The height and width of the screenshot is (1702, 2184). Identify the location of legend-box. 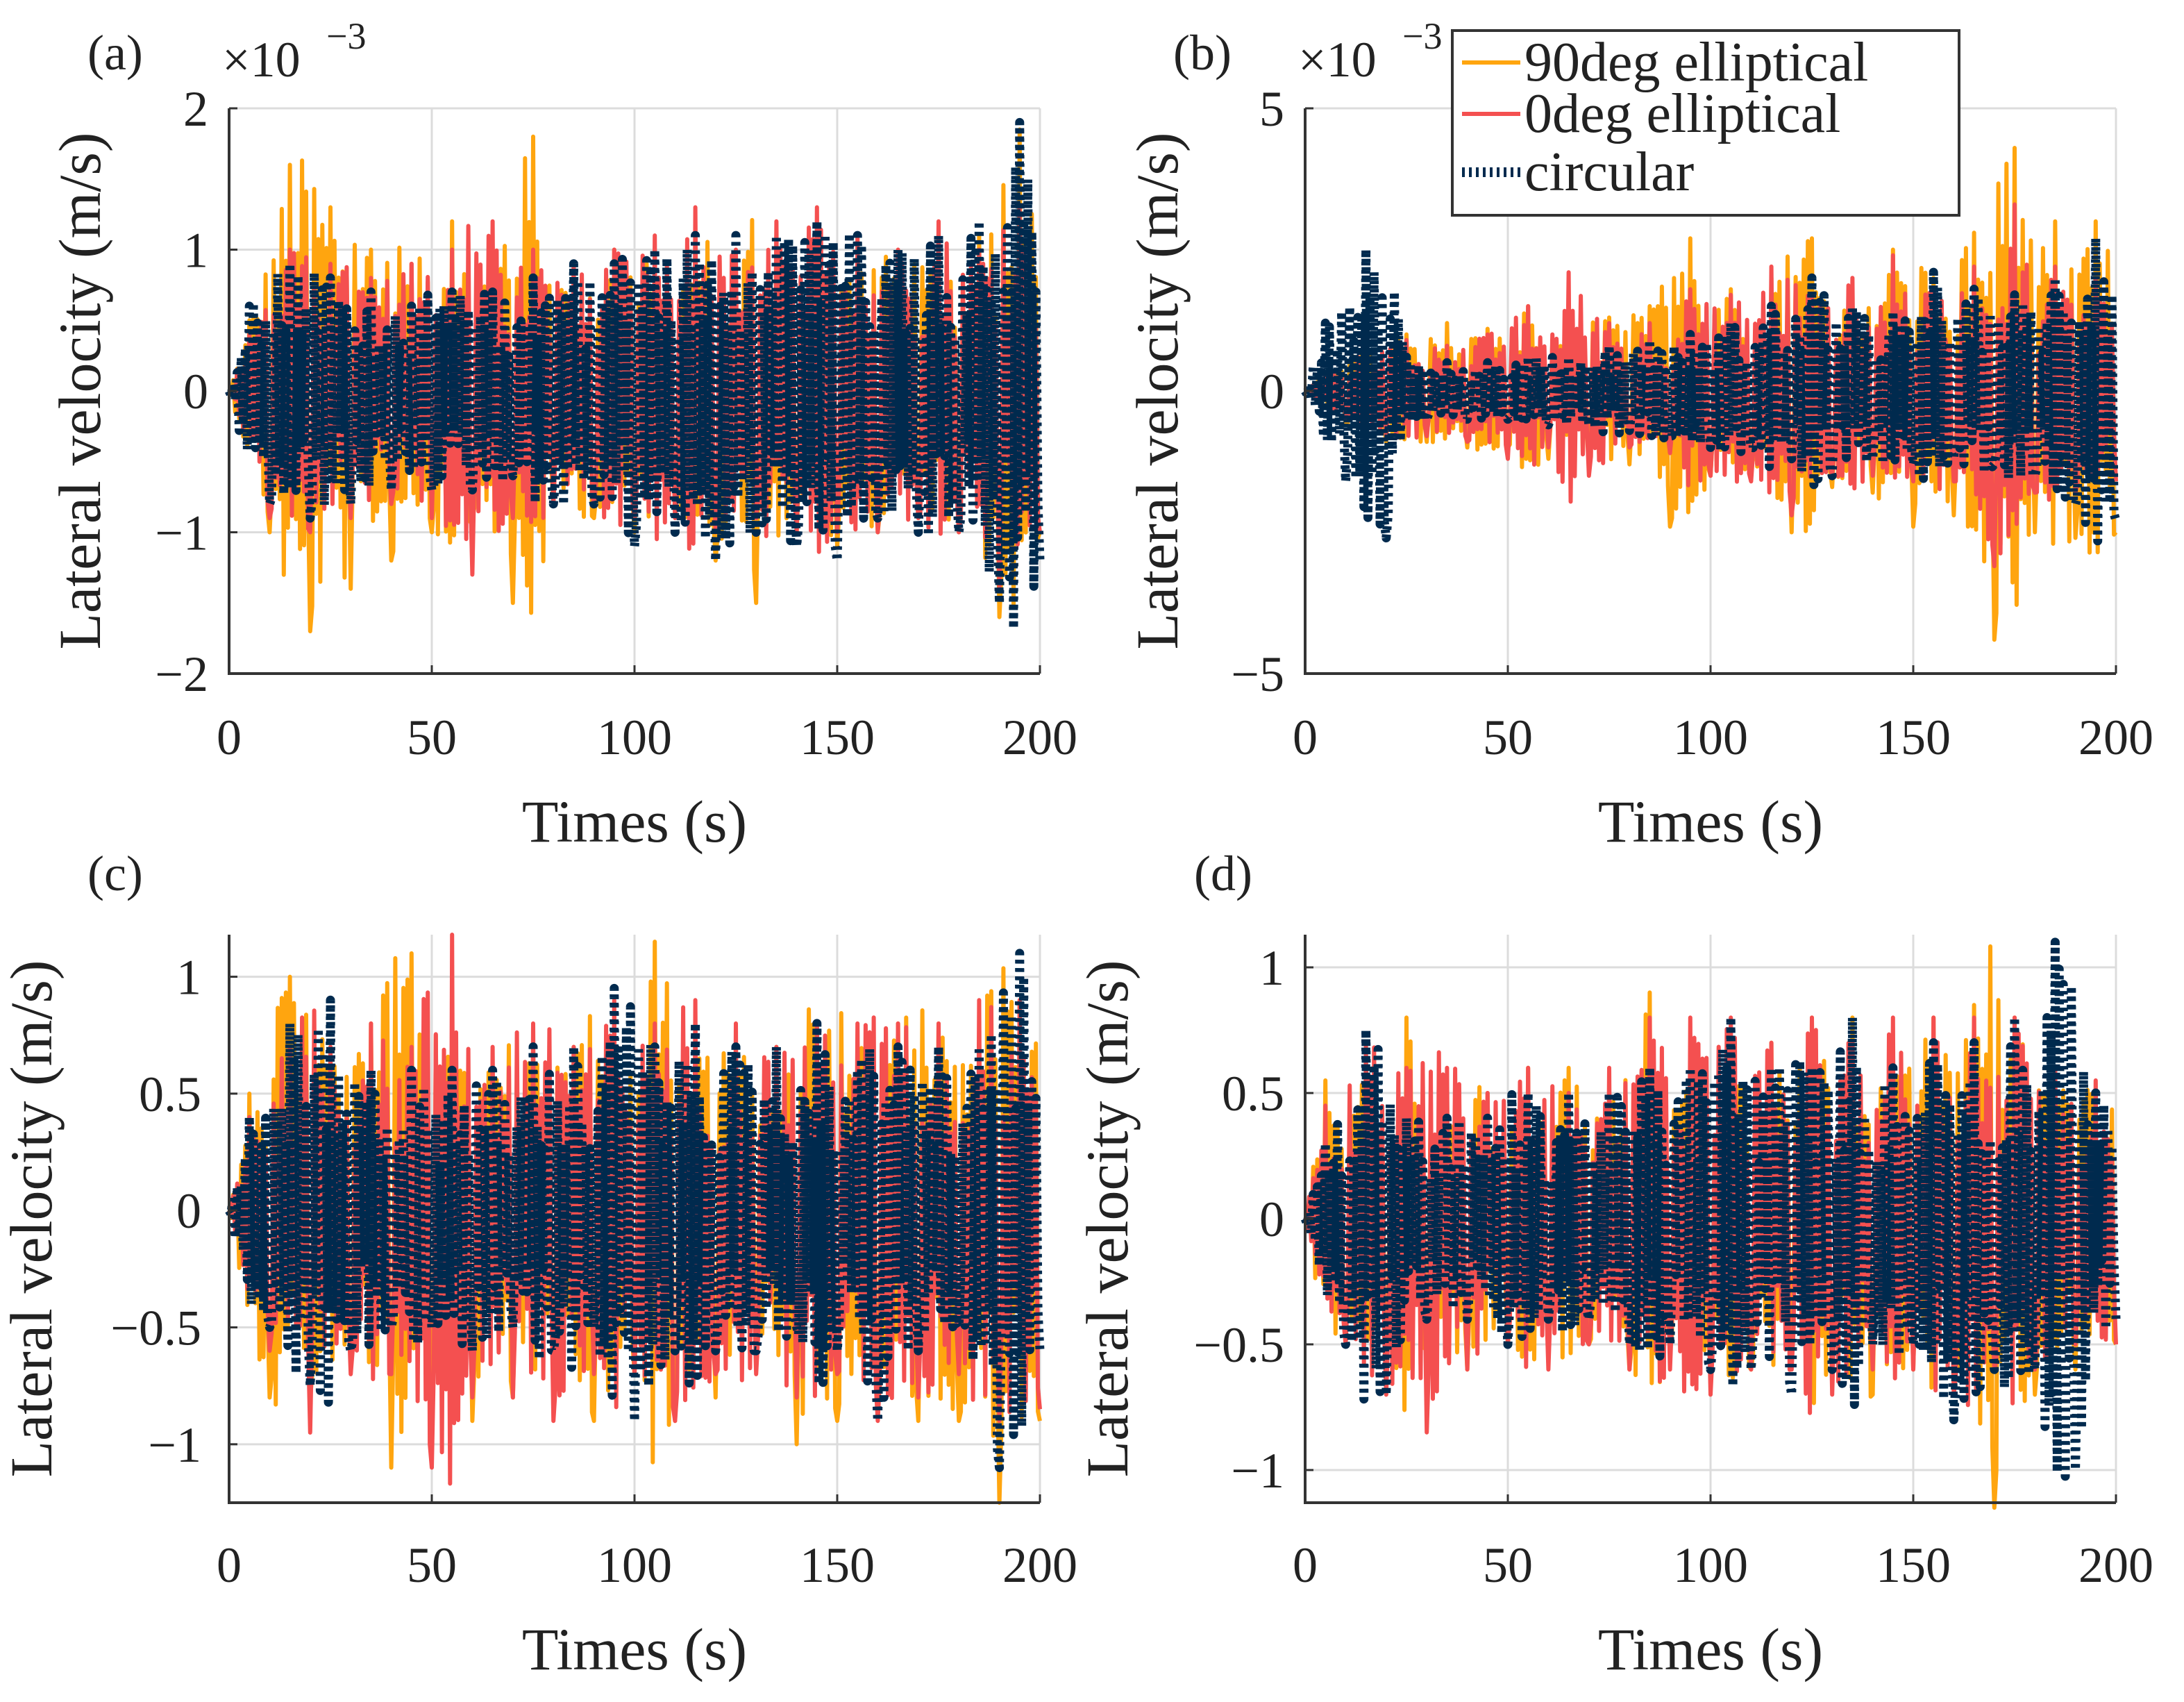
(1705, 123).